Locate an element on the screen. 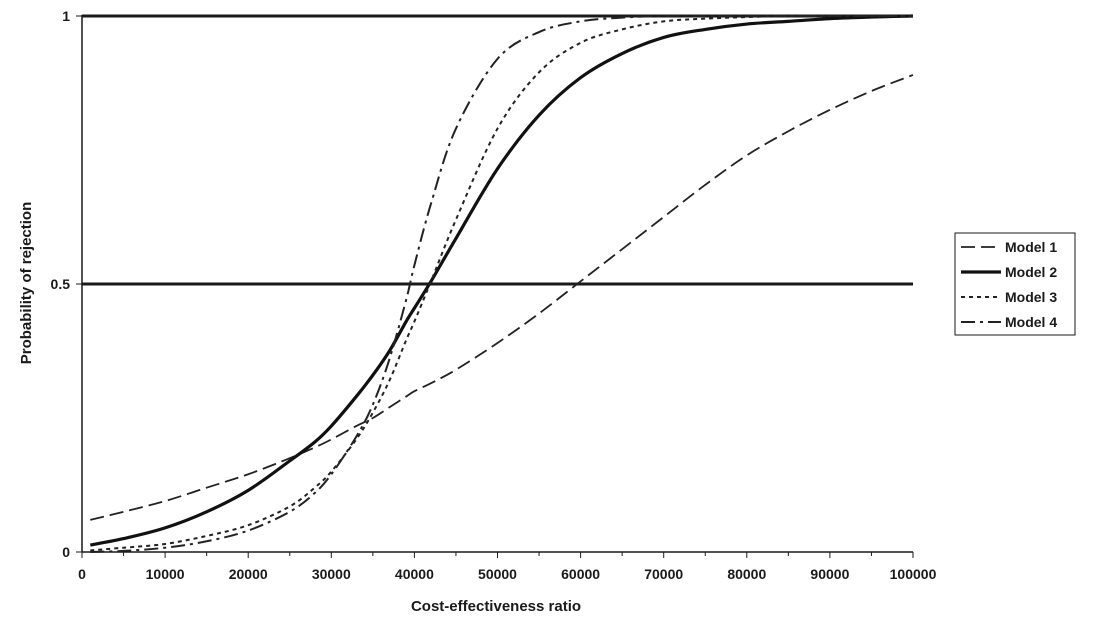 The width and height of the screenshot is (1107, 640). y-tick-label-2: 1 is located at coordinates (66, 16).